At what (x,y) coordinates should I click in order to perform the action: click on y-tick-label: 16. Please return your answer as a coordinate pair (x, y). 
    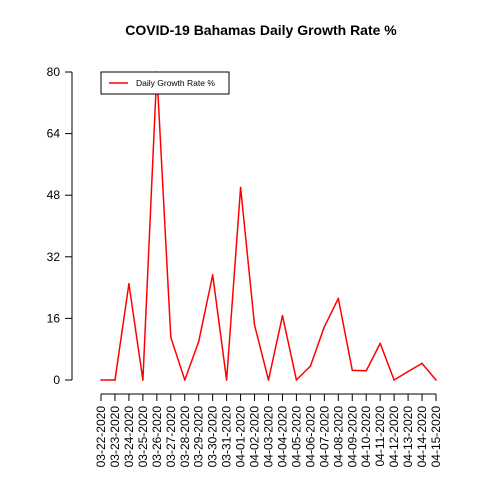
    Looking at the image, I should click on (54, 318).